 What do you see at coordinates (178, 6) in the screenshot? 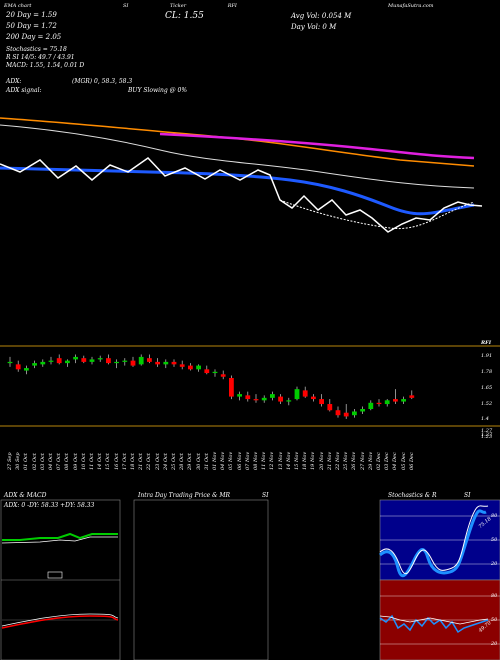
I see `header-ticker-label: Ticker` at bounding box center [178, 6].